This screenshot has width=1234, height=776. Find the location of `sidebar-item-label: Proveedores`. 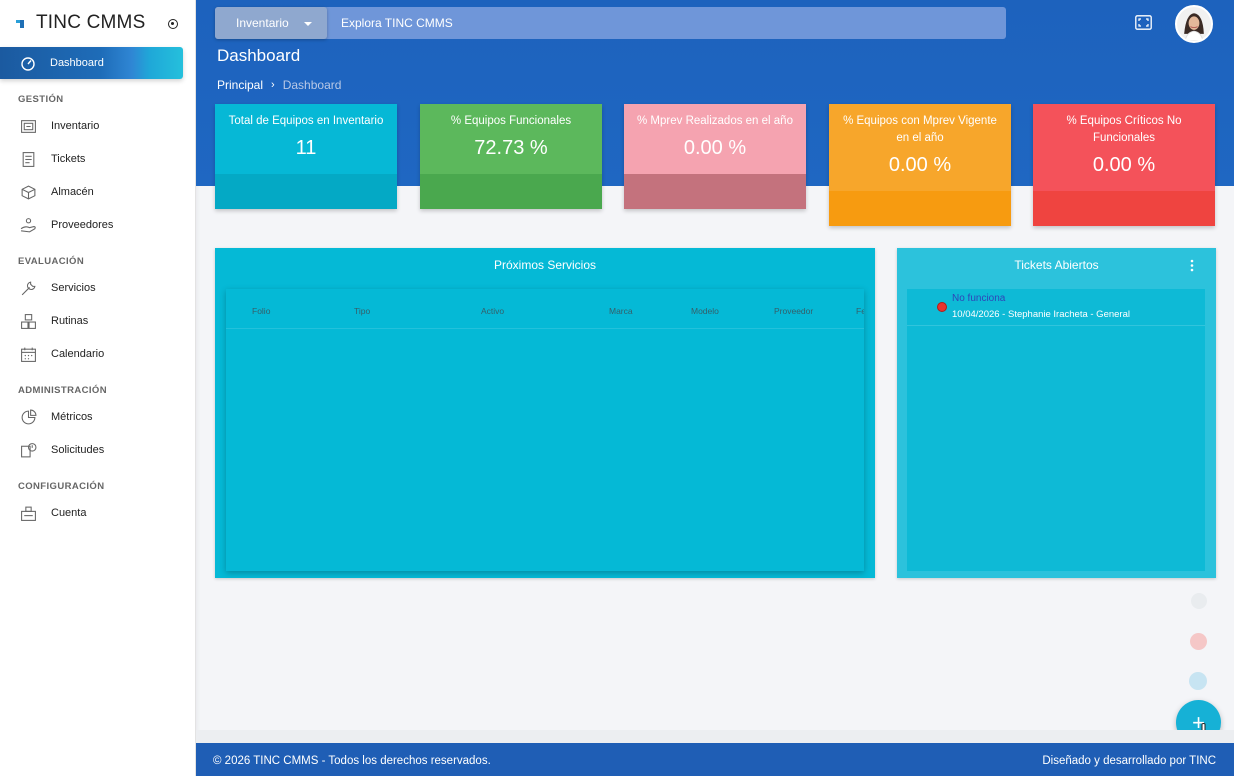

sidebar-item-label: Proveedores is located at coordinates (82, 225).